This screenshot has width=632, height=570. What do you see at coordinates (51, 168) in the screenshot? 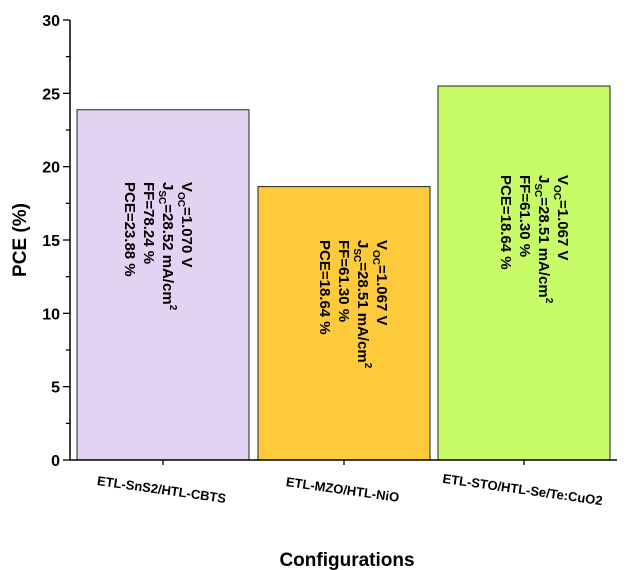
I see `y-tick-label: 20` at bounding box center [51, 168].